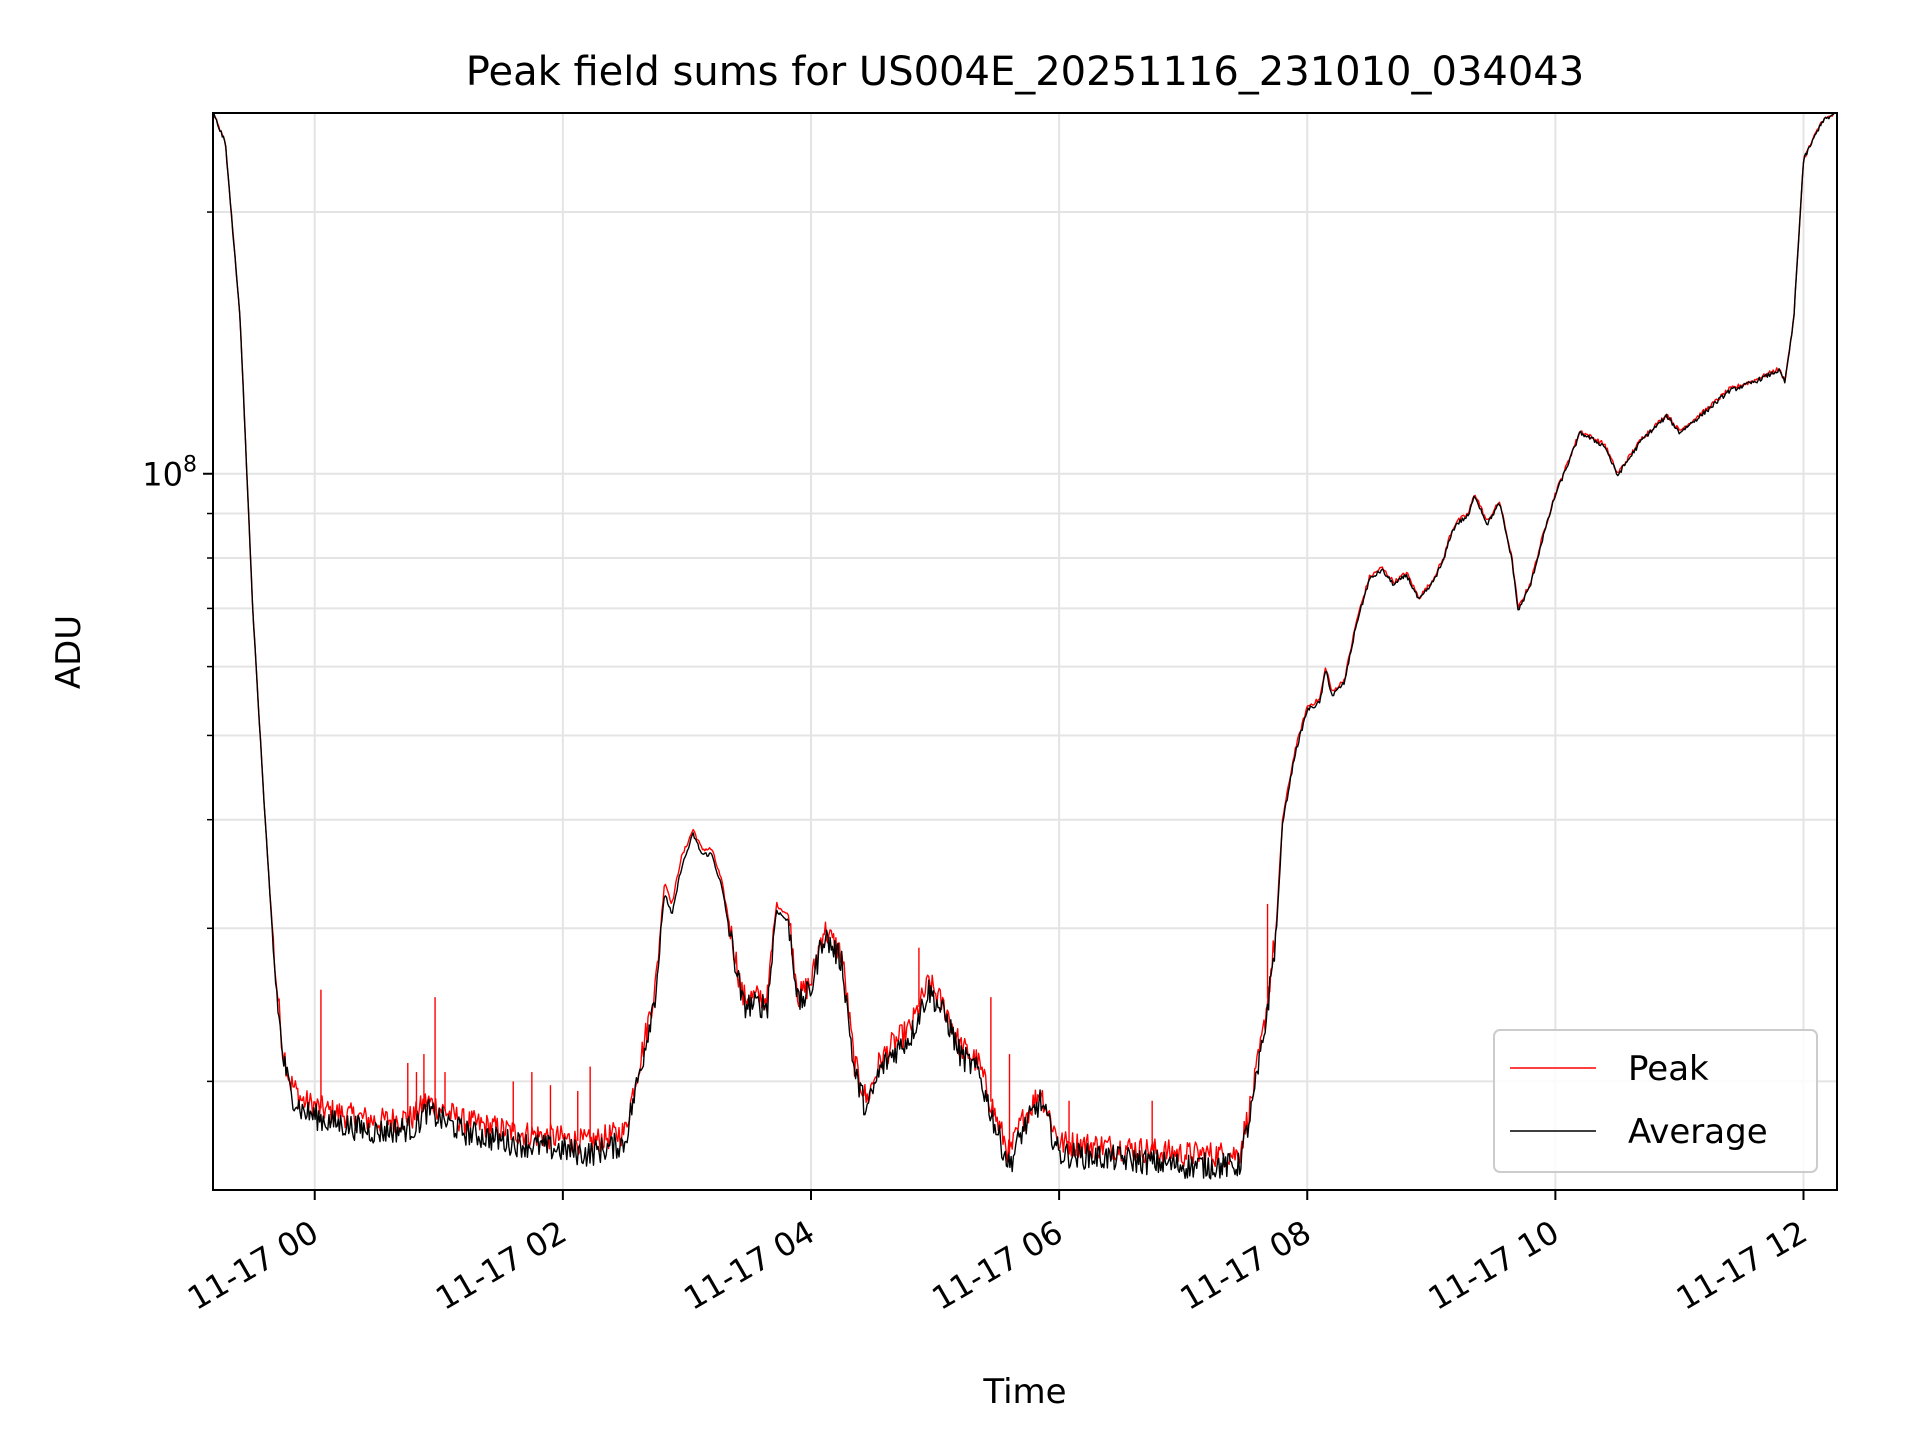 This screenshot has width=1920, height=1440. Describe the element at coordinates (1698, 1132) in the screenshot. I see `legend-average-label: Average` at that location.